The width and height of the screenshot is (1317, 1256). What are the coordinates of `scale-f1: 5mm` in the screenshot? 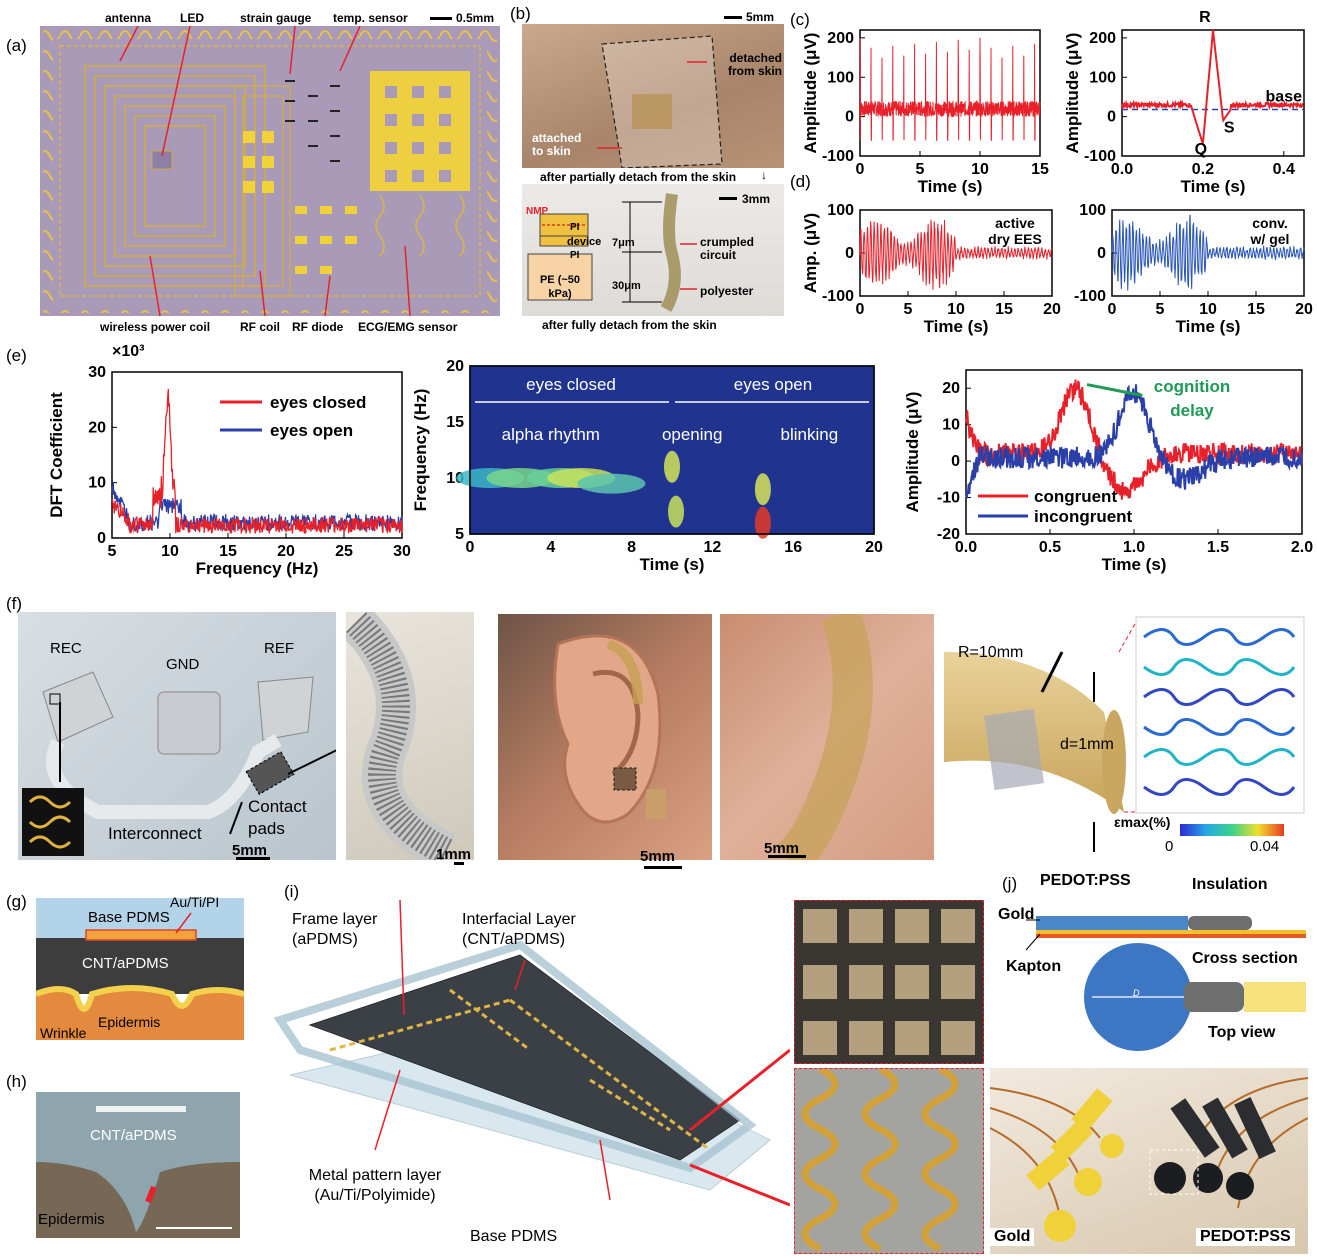 It's located at (250, 850).